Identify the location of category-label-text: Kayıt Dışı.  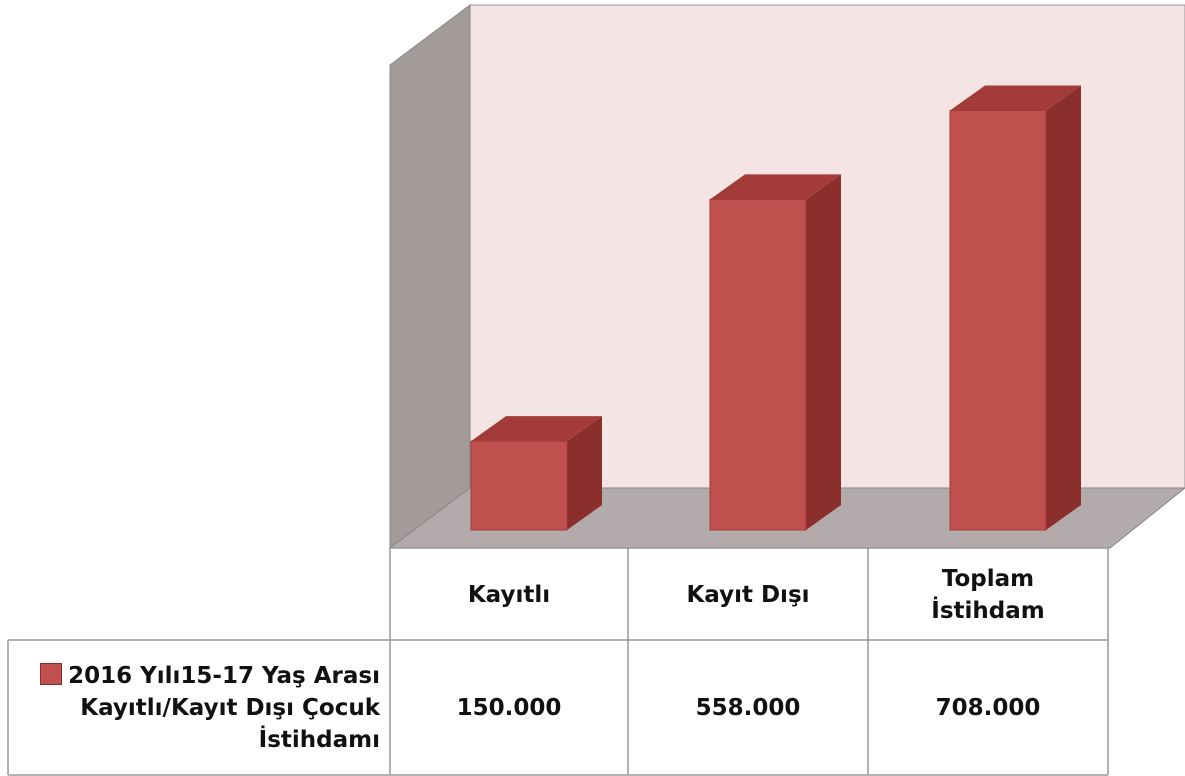
(748, 594).